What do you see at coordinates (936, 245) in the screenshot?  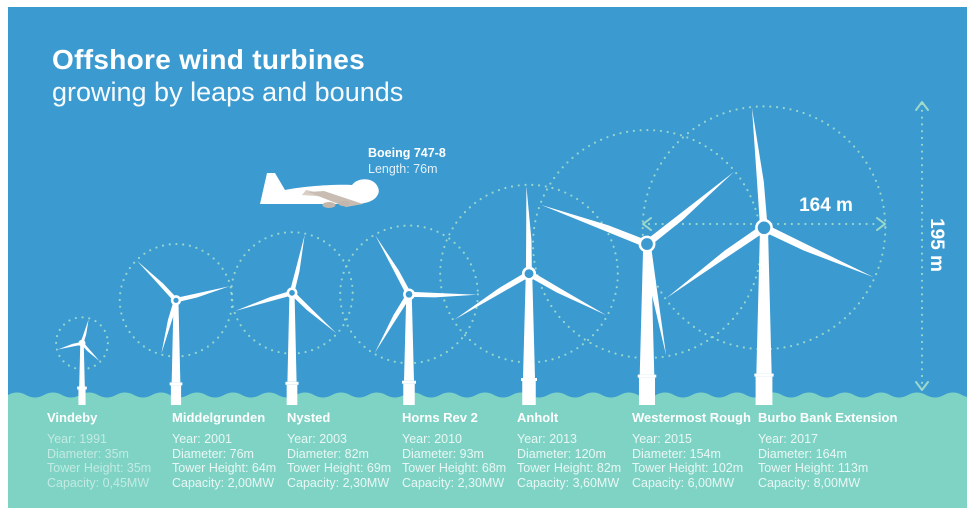 I see `total-height-label: 195 m` at bounding box center [936, 245].